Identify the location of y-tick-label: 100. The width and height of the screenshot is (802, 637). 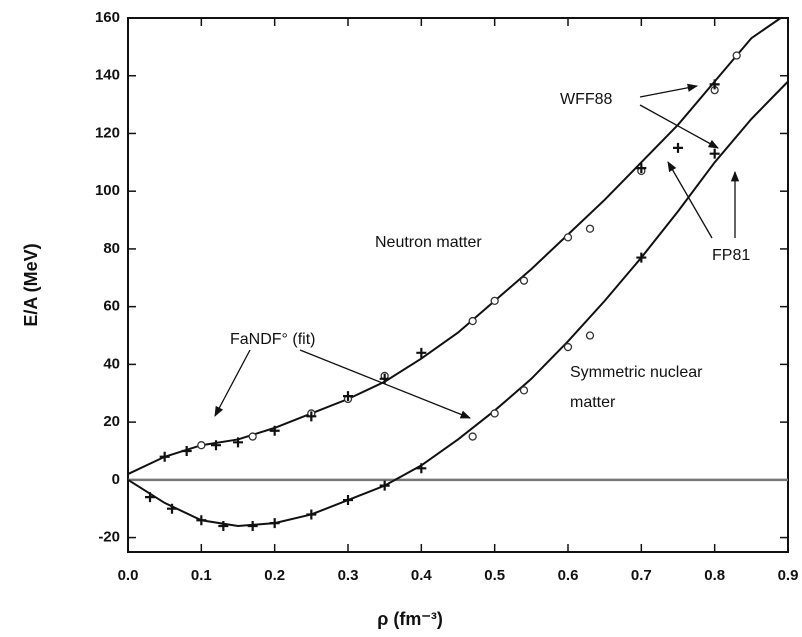
(107, 190).